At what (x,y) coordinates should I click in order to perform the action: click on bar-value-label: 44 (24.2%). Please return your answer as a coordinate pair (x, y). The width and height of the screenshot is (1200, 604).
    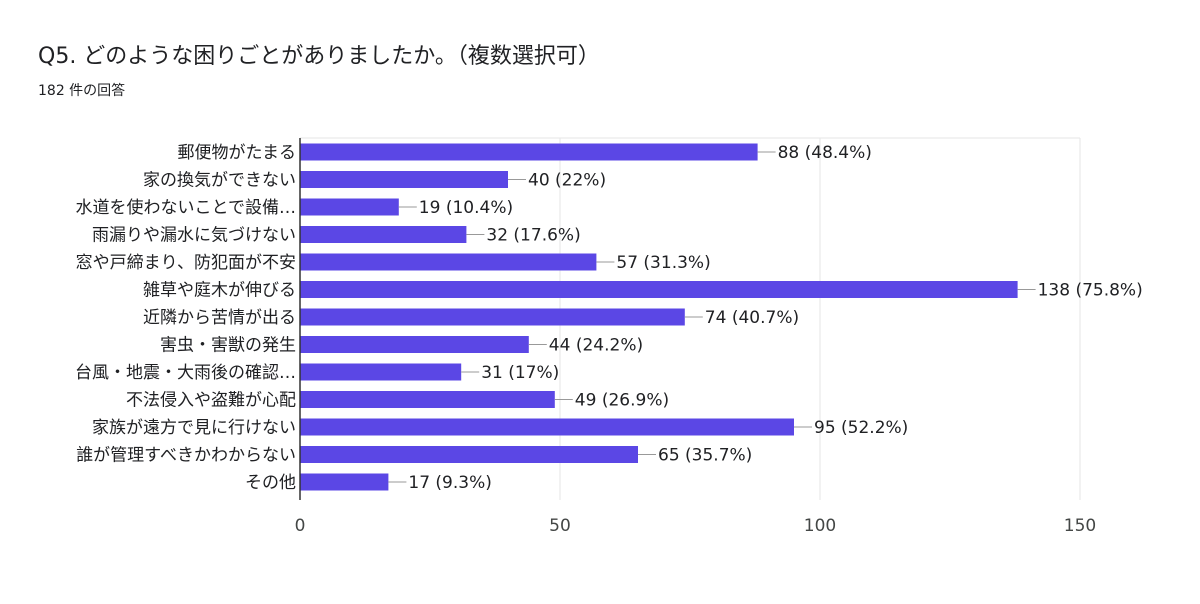
    Looking at the image, I should click on (596, 346).